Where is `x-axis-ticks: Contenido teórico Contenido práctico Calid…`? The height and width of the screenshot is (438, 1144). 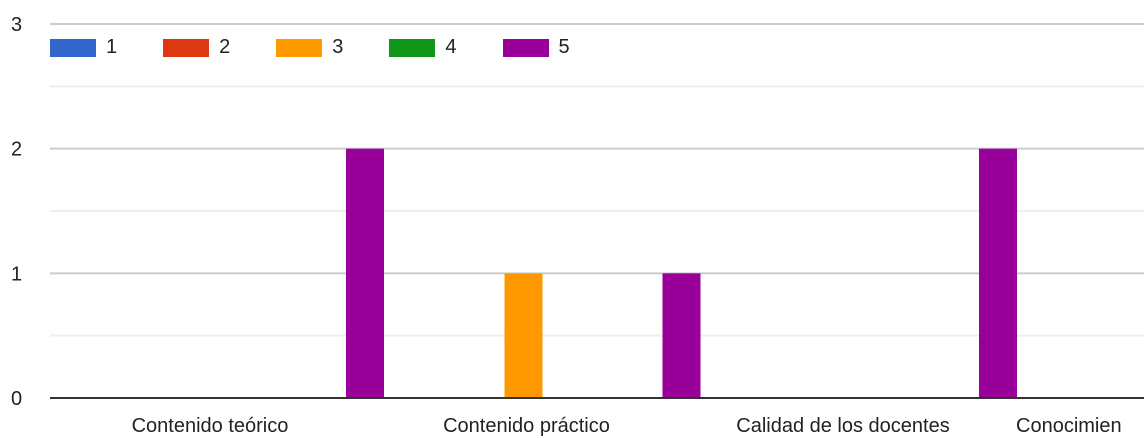 x-axis-ticks: Contenido teórico Contenido práctico Calid… is located at coordinates (627, 426).